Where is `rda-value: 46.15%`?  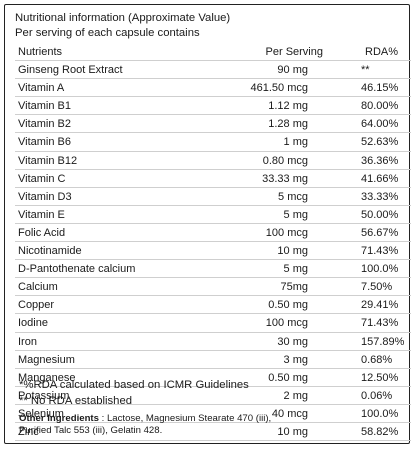 rda-value: 46.15% is located at coordinates (380, 88).